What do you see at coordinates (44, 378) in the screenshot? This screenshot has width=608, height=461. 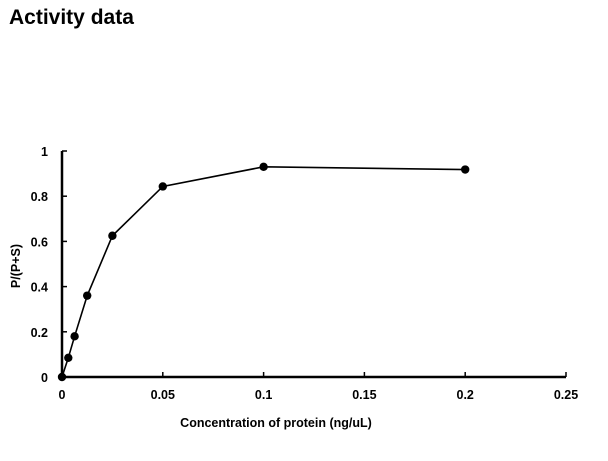 I see `y-tick-label: 0` at bounding box center [44, 378].